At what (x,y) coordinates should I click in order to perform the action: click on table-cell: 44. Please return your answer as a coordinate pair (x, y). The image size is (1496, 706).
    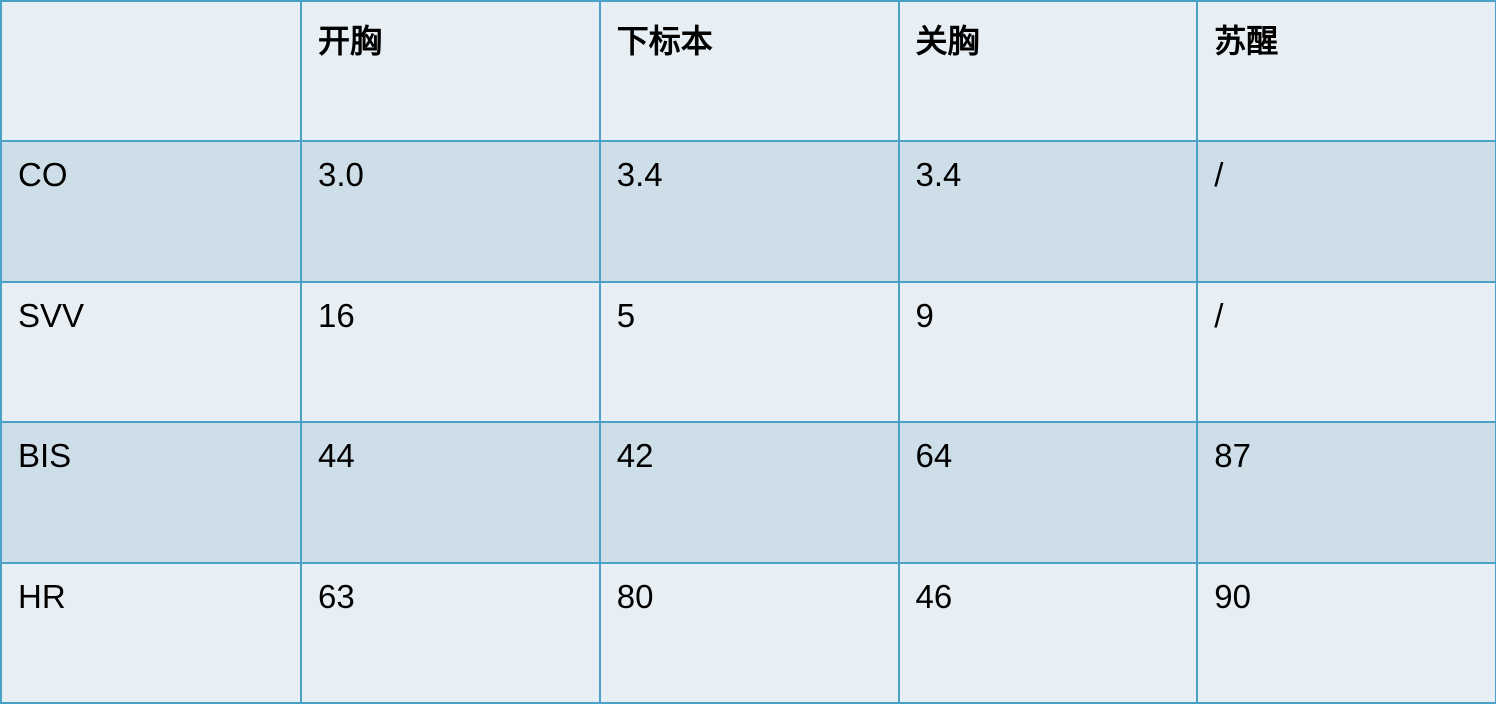
    Looking at the image, I should click on (450, 492).